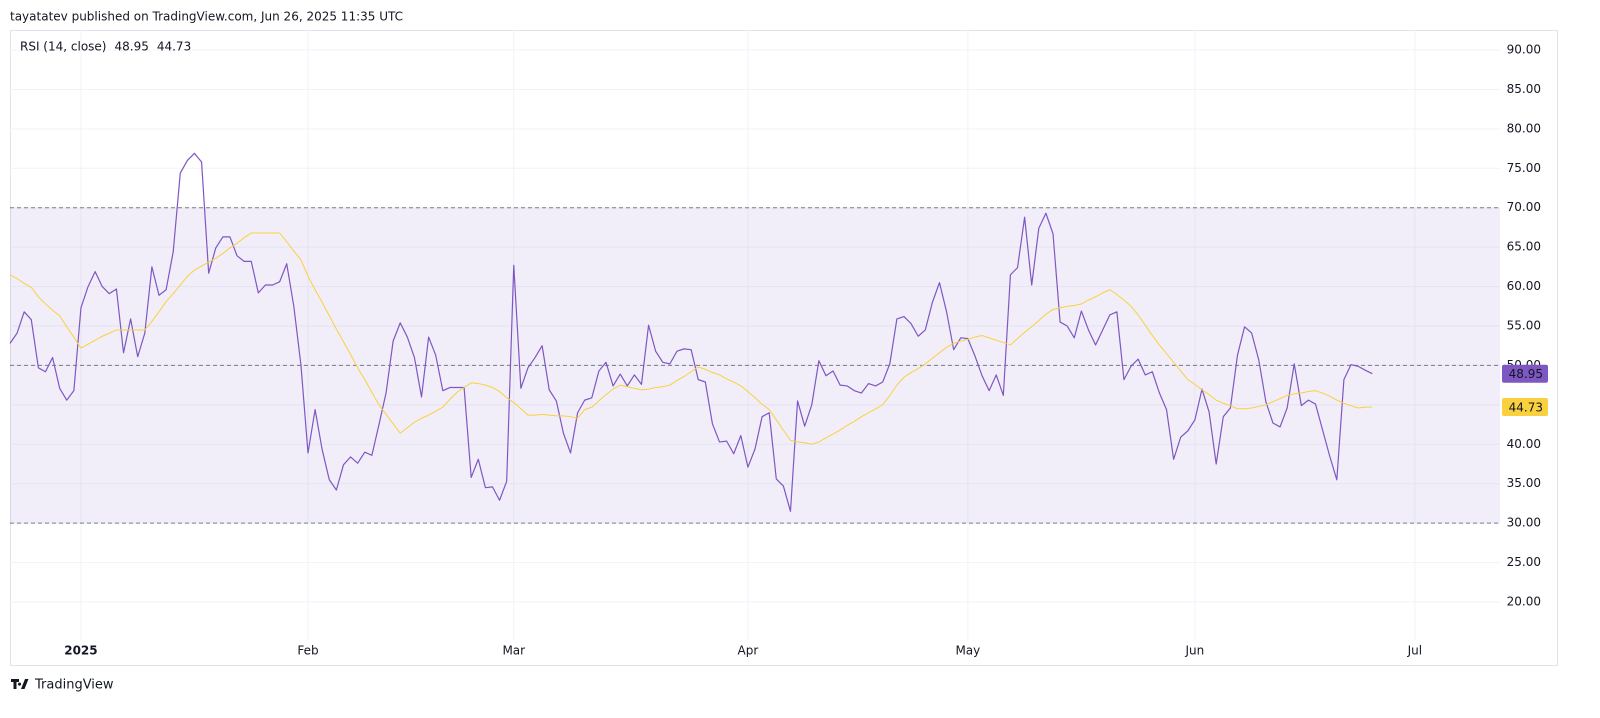  Describe the element at coordinates (131, 47) in the screenshot. I see `legend-value: 48.95` at that location.